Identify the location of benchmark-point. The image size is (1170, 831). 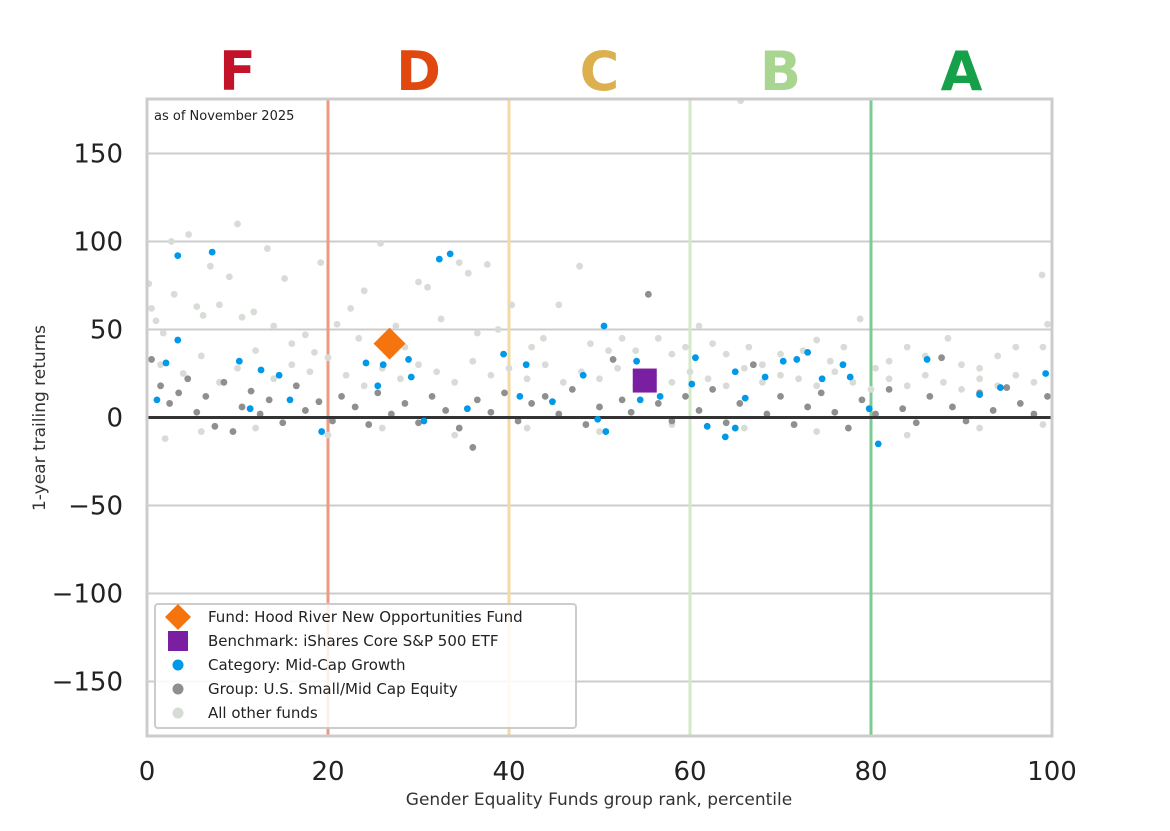
(644, 380).